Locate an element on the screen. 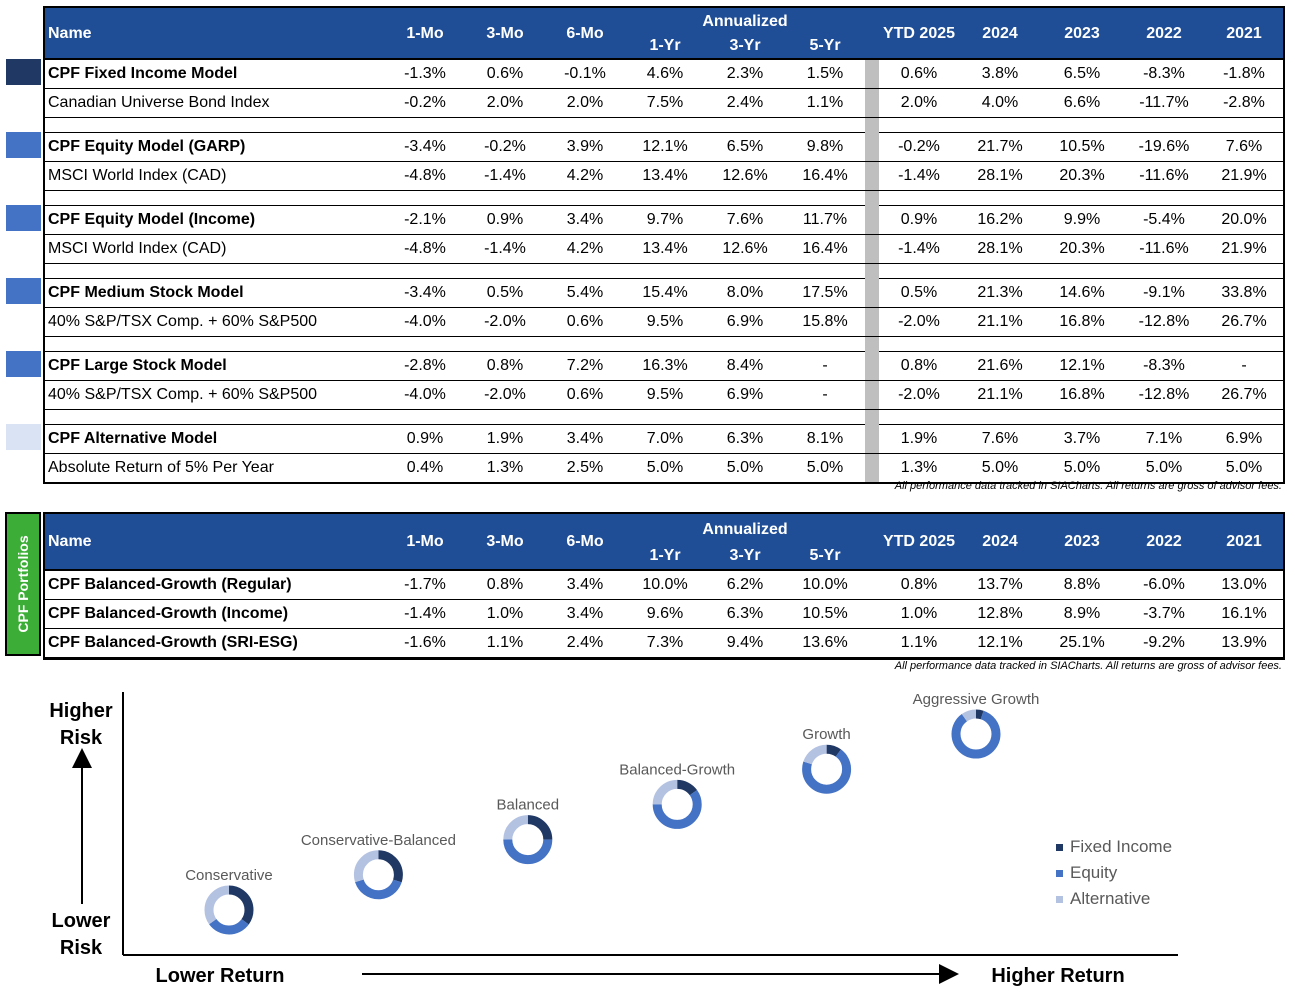 This screenshot has height=992, width=1295. col-1yr: 1-Yr is located at coordinates (665, 45).